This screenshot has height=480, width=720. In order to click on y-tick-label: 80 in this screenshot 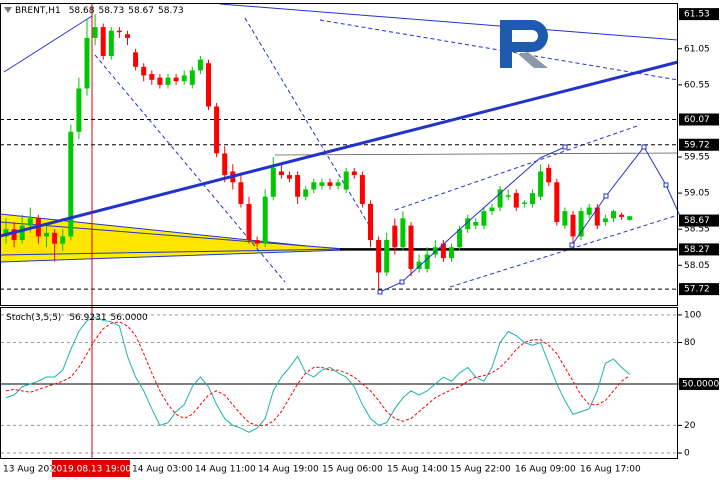, I will do `click(690, 343)`.